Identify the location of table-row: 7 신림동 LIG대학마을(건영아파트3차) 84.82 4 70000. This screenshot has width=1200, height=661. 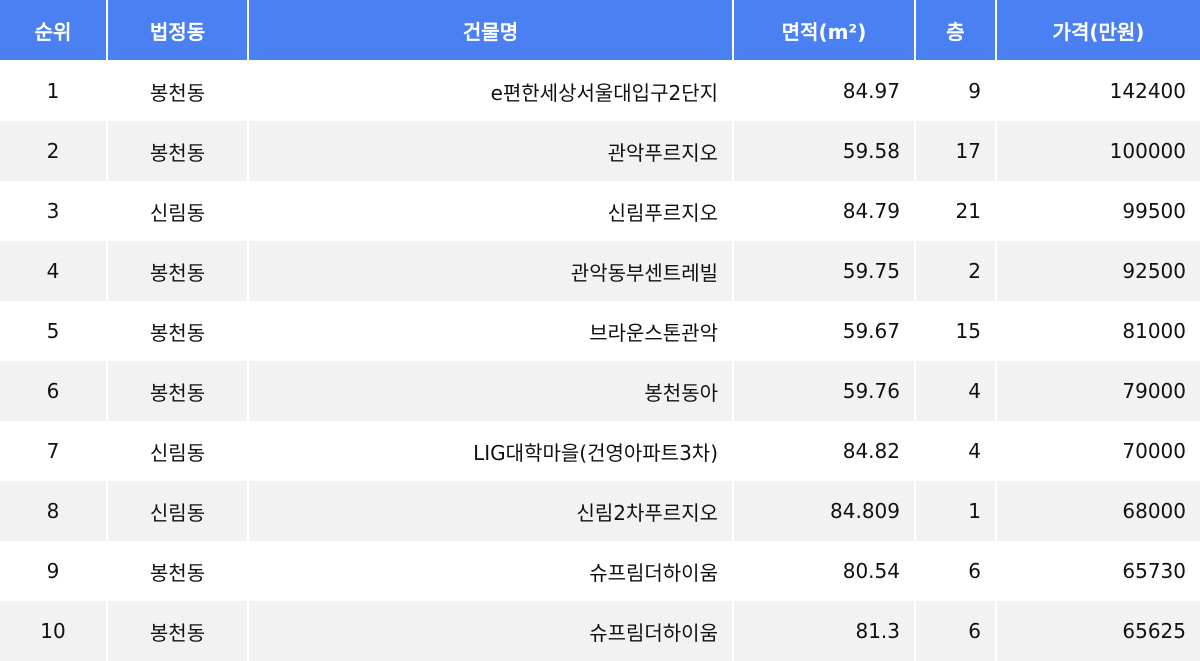
(600, 451).